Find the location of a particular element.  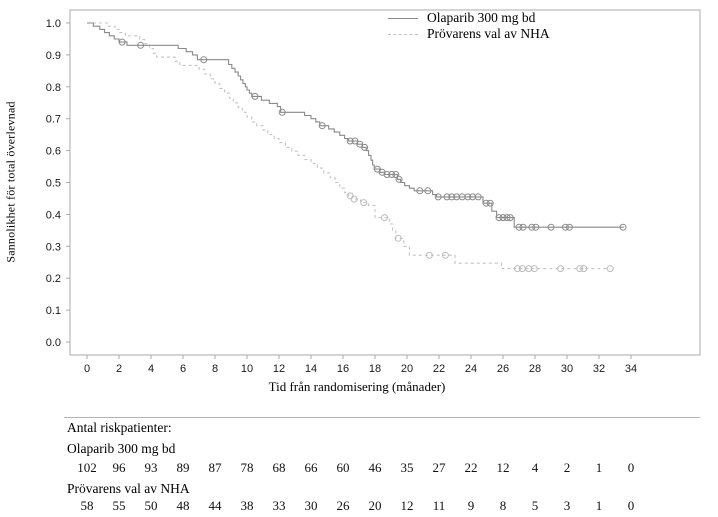

x-tick-label: 12 is located at coordinates (279, 369).